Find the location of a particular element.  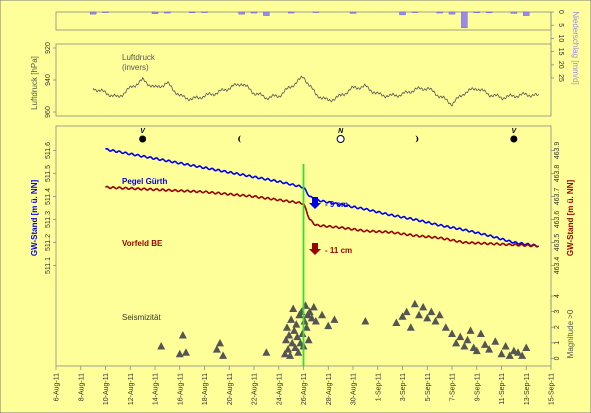

precip-tick-label: 10 is located at coordinates (560, 39).